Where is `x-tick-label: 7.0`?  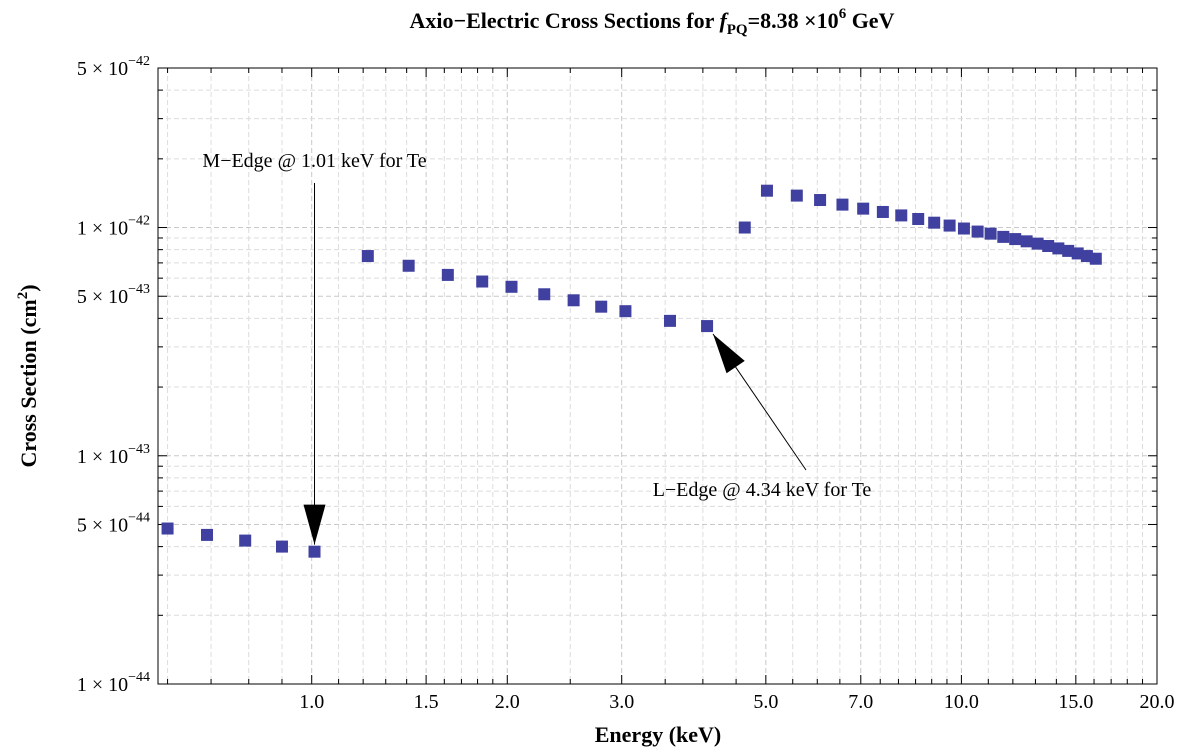 x-tick-label: 7.0 is located at coordinates (860, 702).